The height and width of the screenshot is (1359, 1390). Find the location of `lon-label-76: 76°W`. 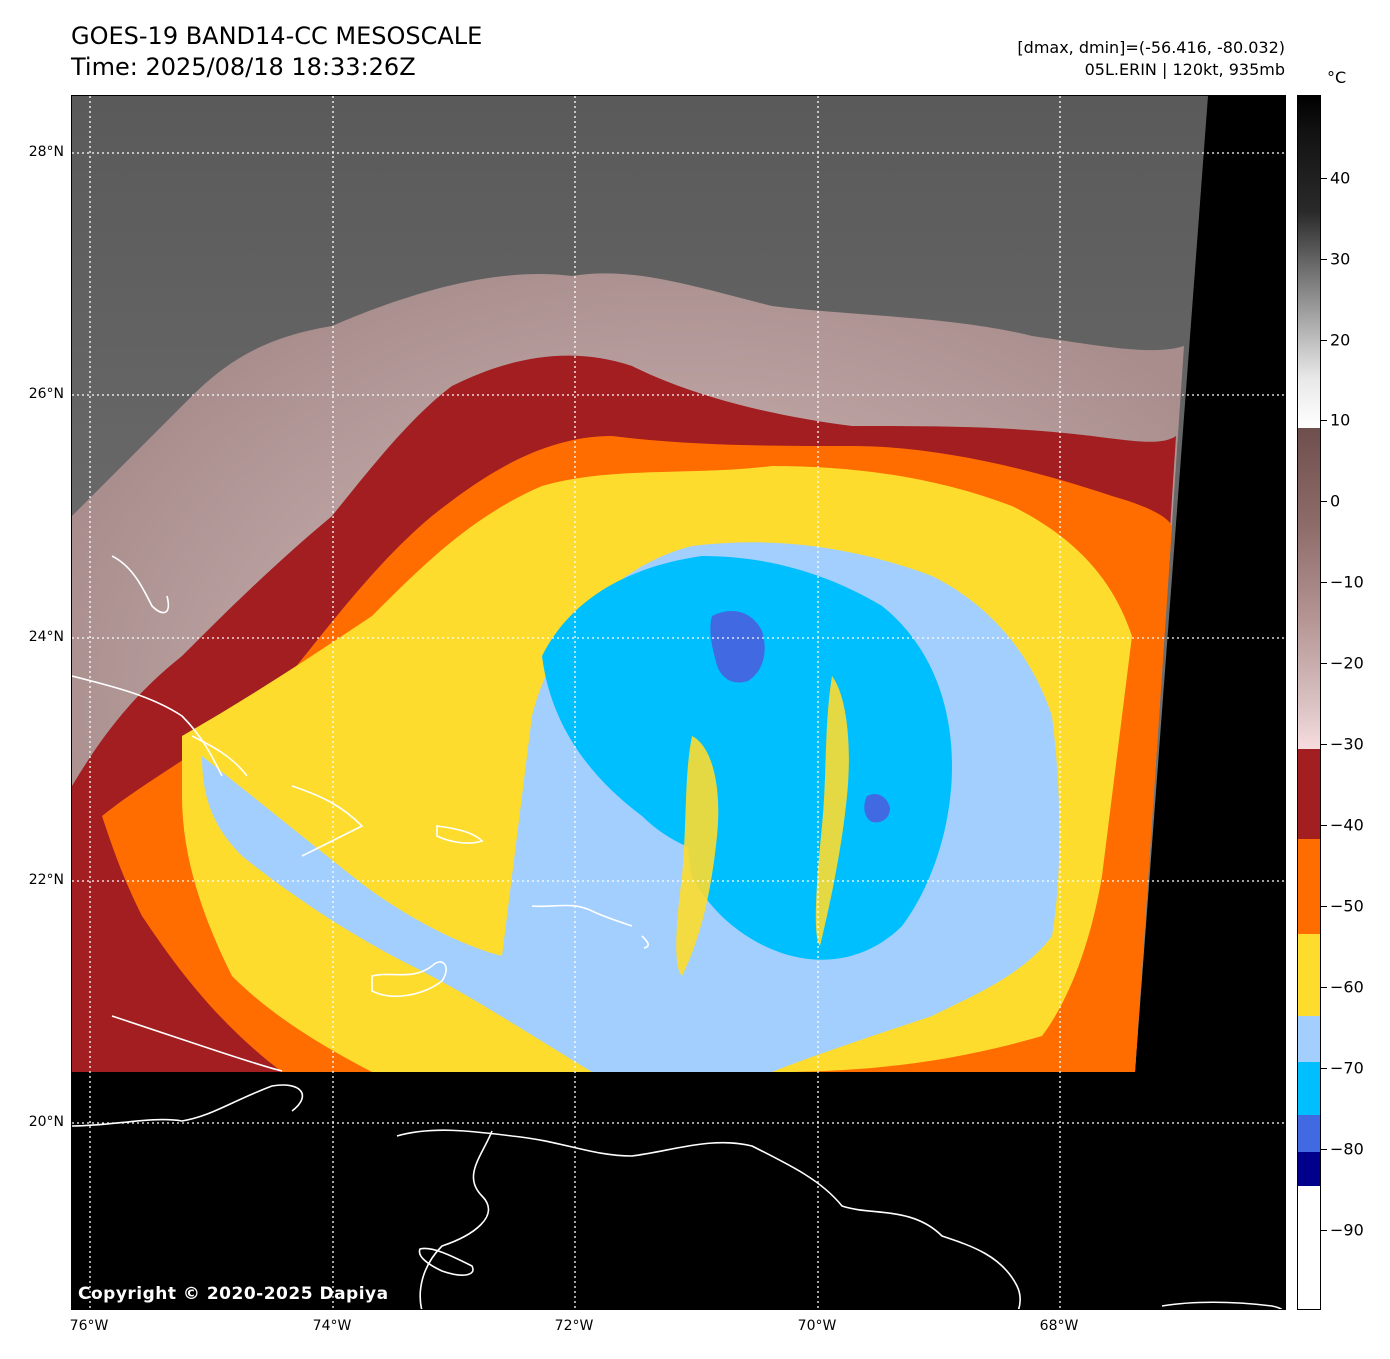

lon-label-76: 76°W is located at coordinates (89, 1326).